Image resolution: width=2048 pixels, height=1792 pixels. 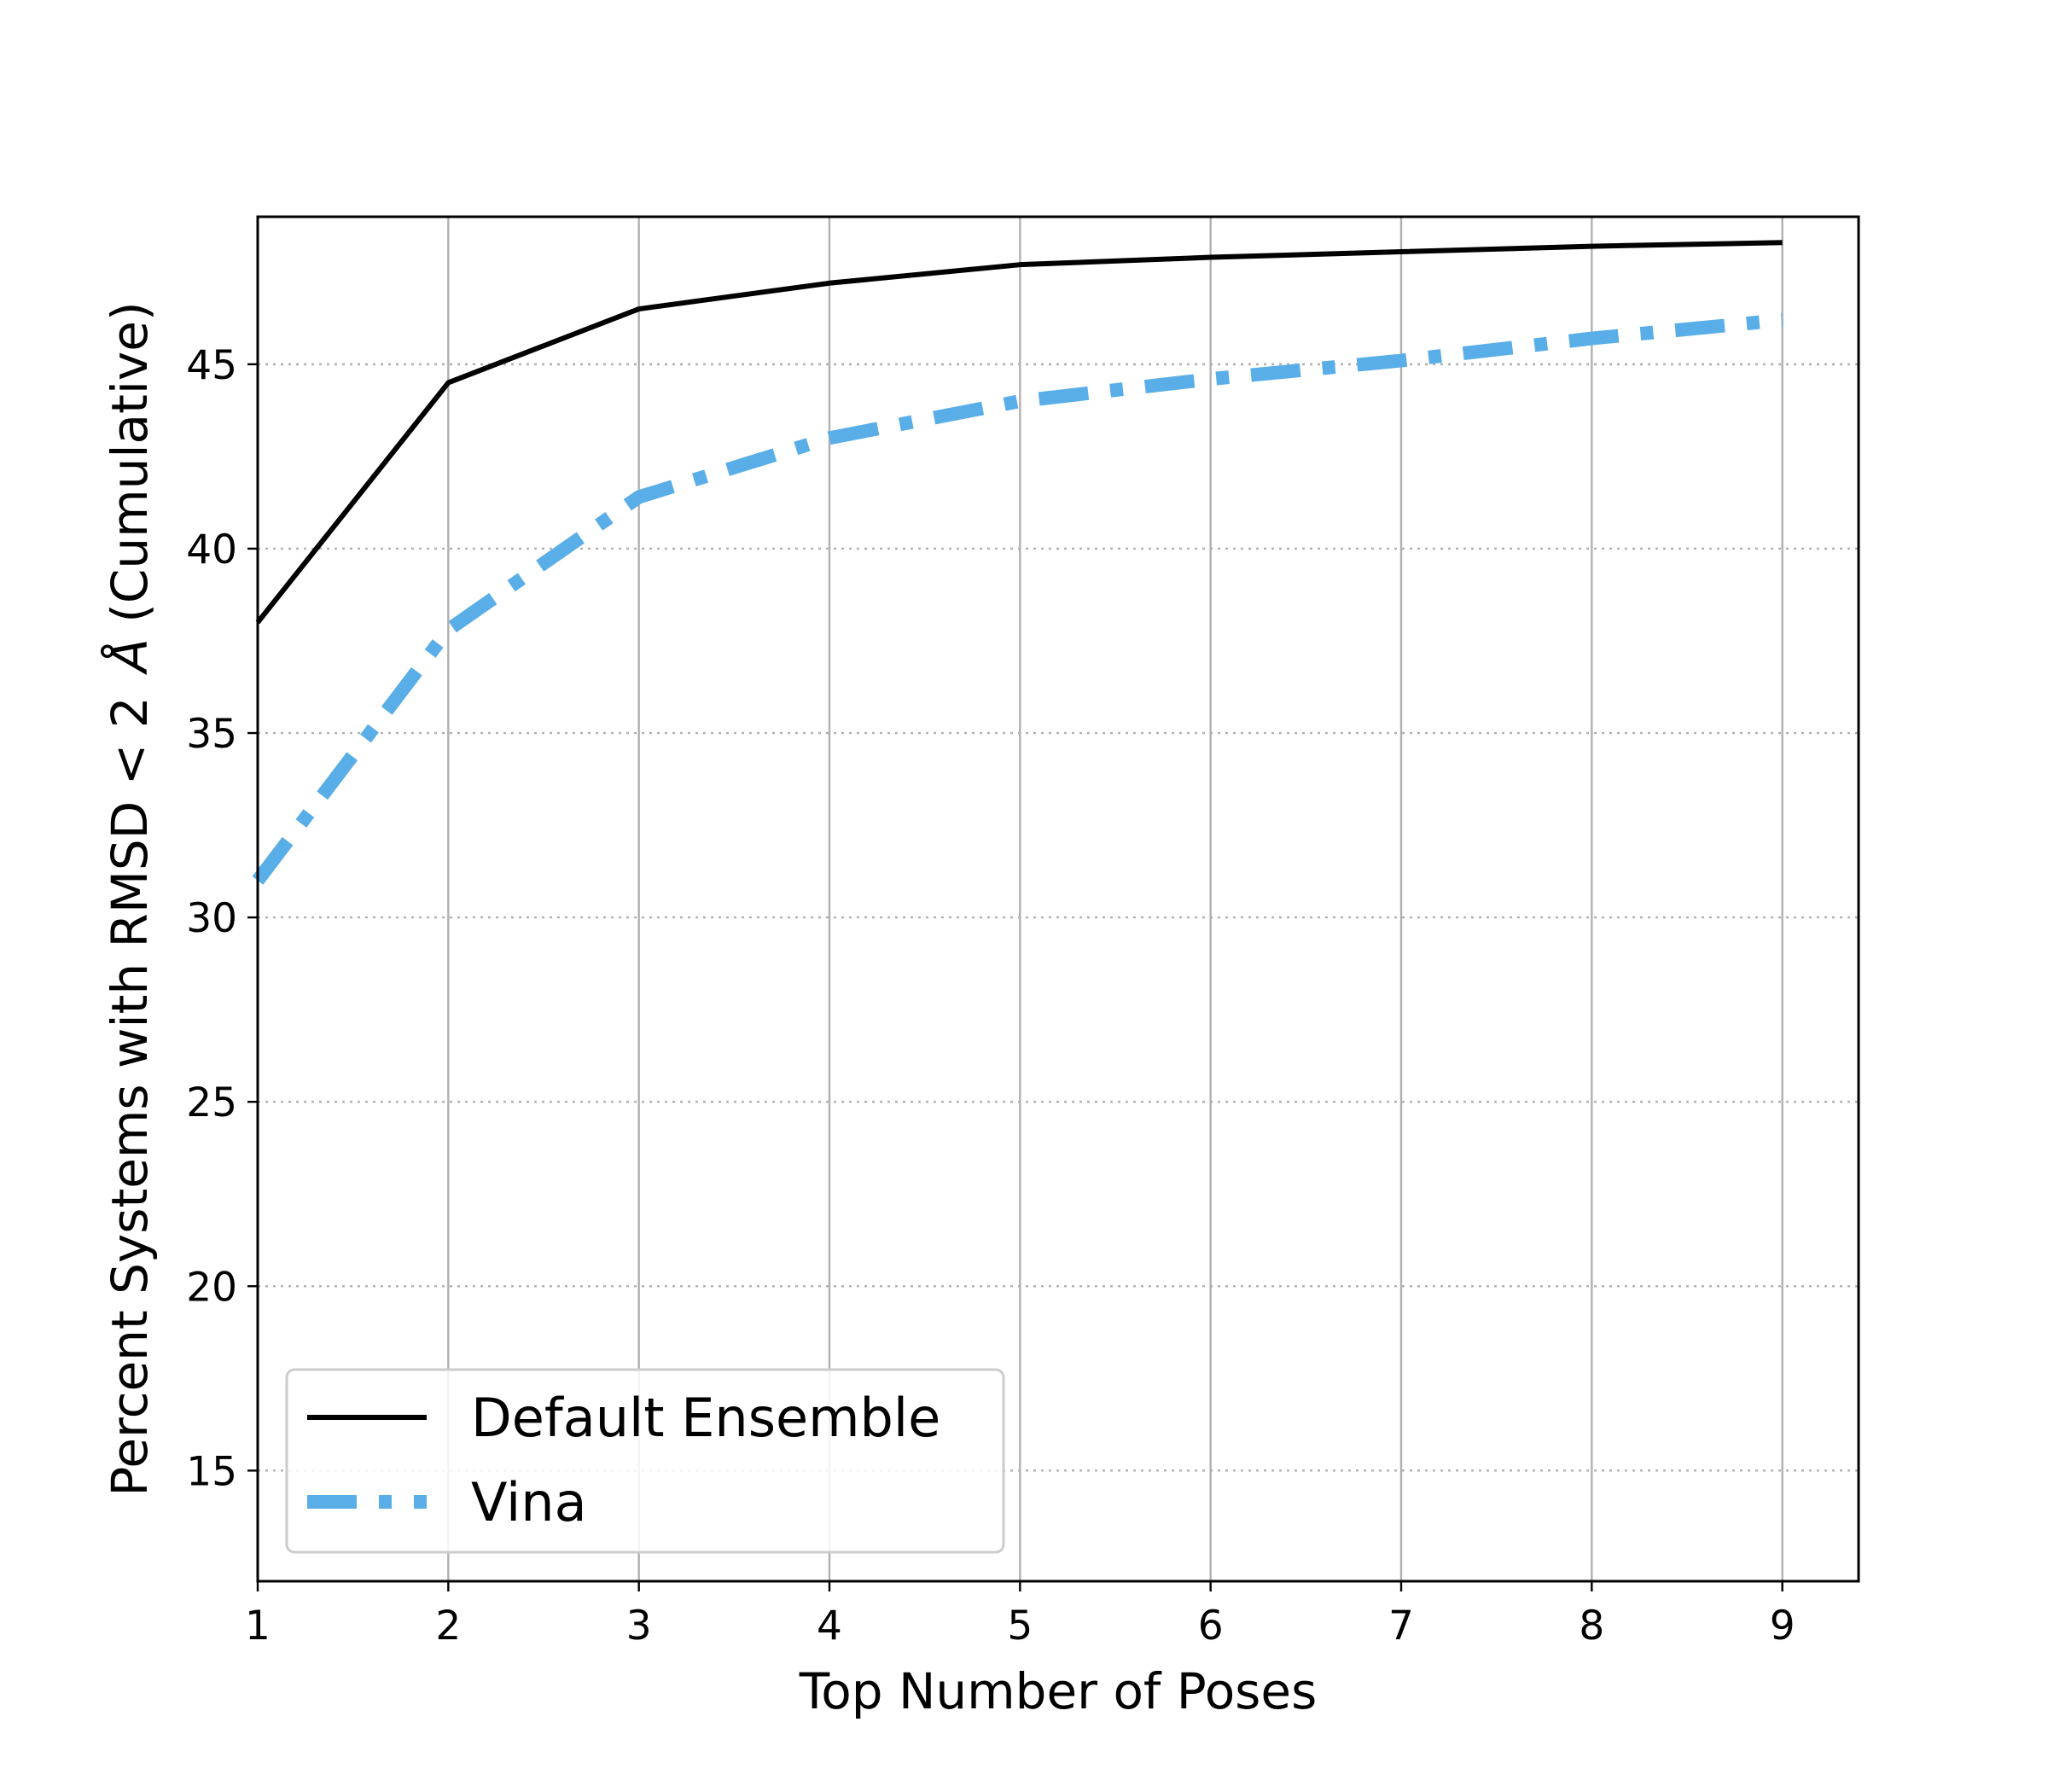 What do you see at coordinates (448, 1626) in the screenshot?
I see `x-tick-label: 2` at bounding box center [448, 1626].